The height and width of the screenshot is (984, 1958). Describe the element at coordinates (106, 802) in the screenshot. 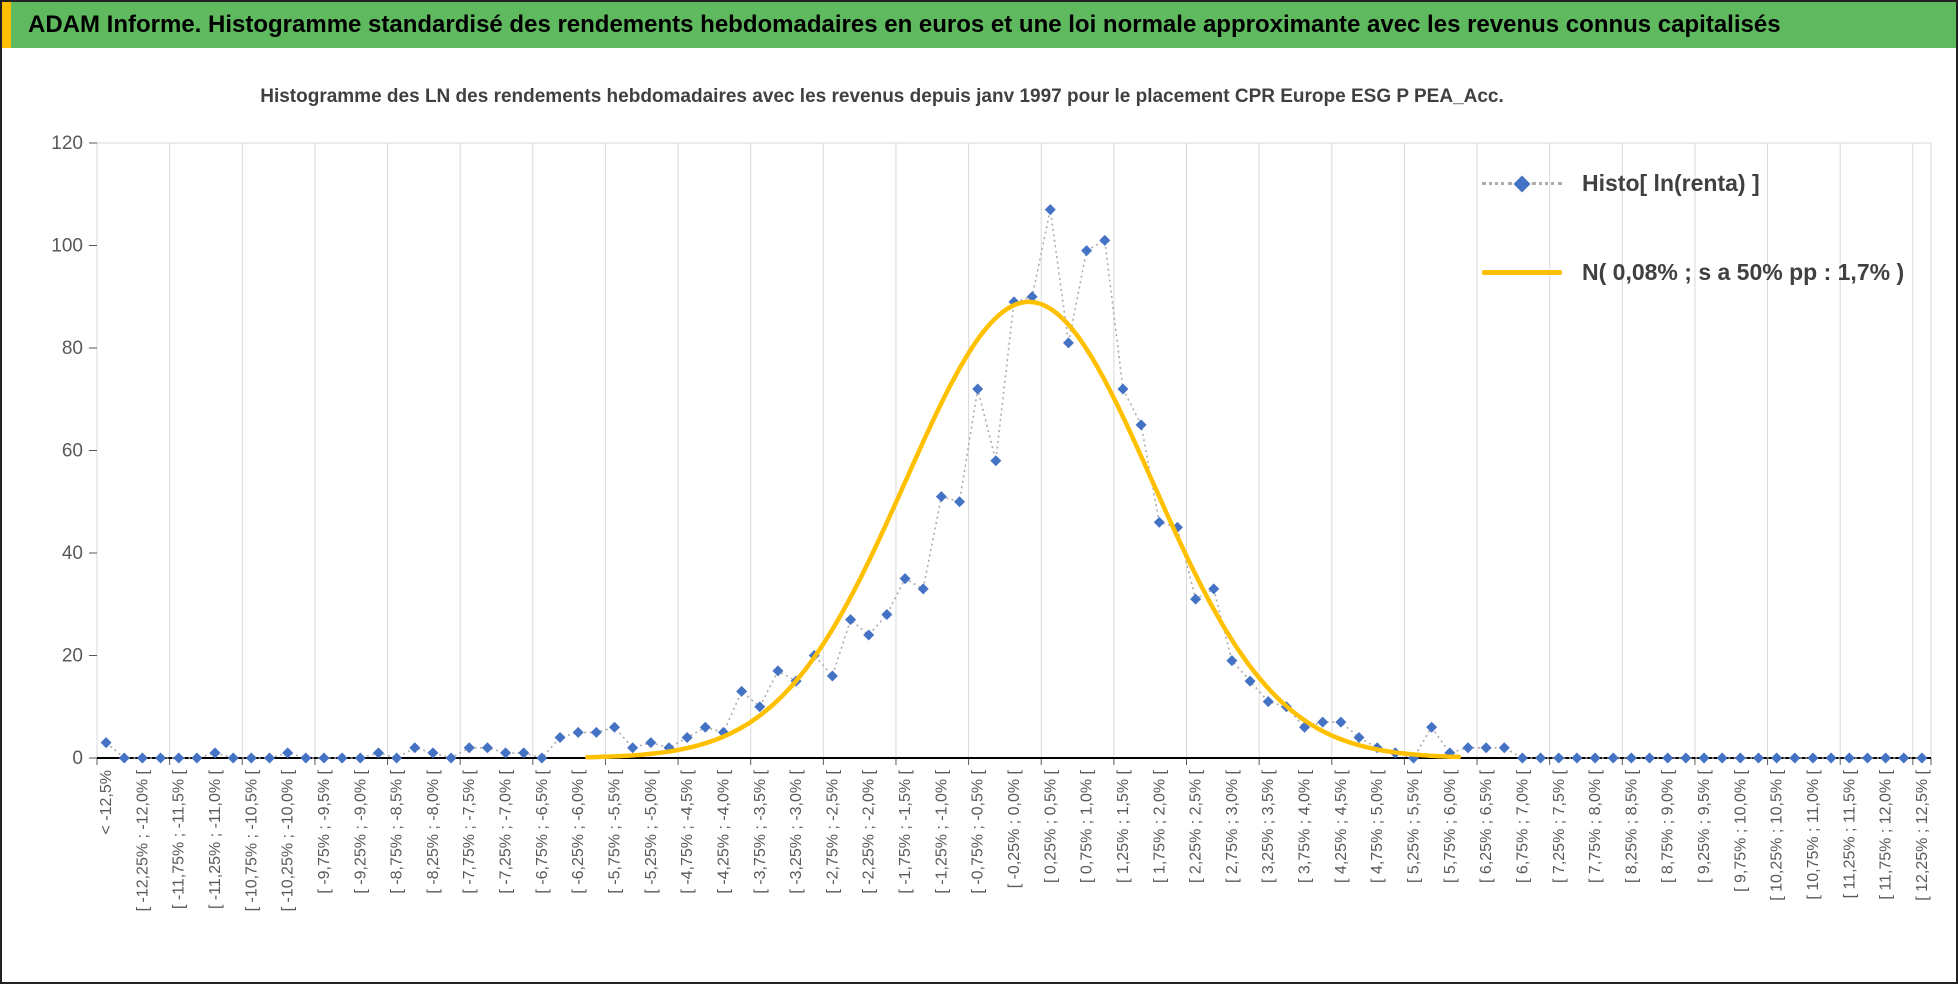

I see `x-axis-label: < -12,5%` at that location.